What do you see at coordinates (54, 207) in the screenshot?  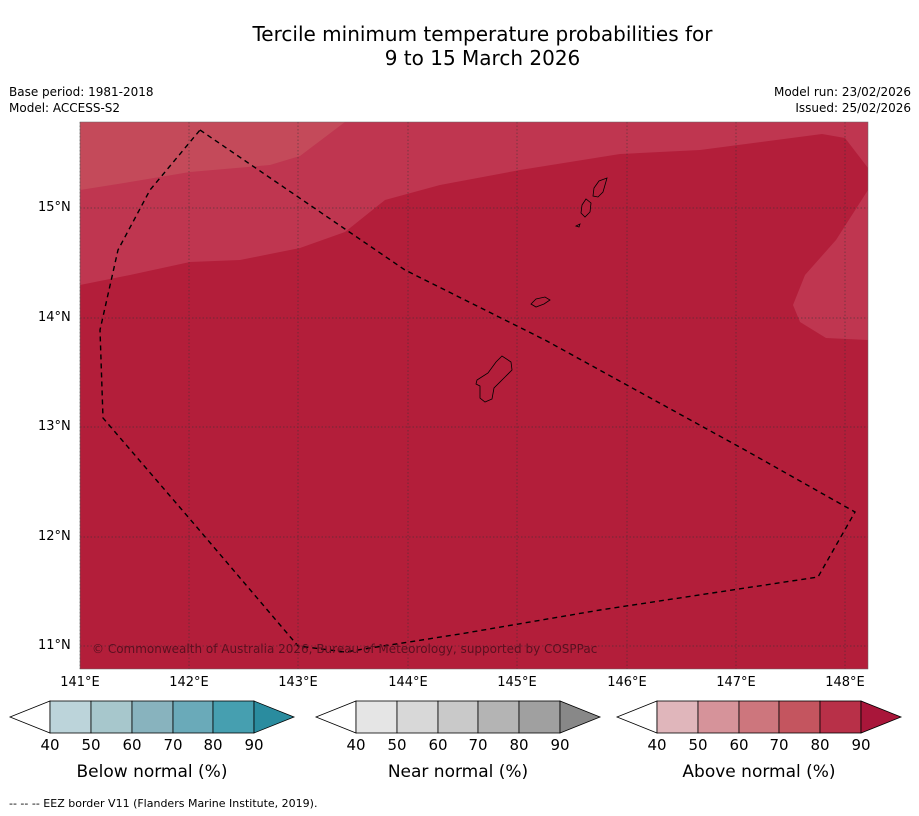 I see `lat-label-15n: 15°N` at bounding box center [54, 207].